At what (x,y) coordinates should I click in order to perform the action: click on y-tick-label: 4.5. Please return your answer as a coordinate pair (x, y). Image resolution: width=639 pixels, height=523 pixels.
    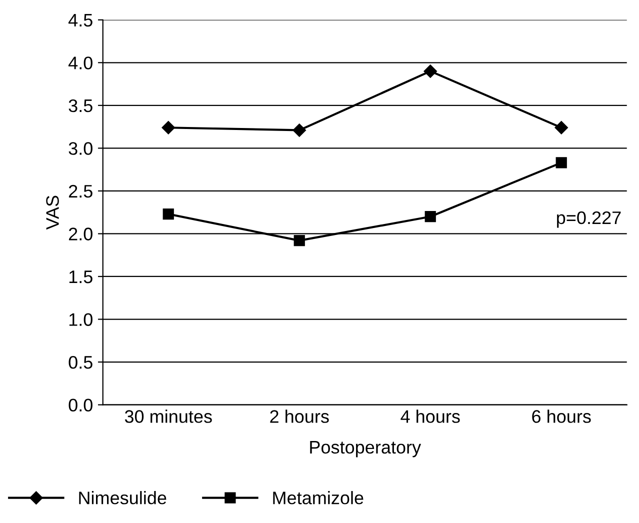
    Looking at the image, I should click on (80, 20).